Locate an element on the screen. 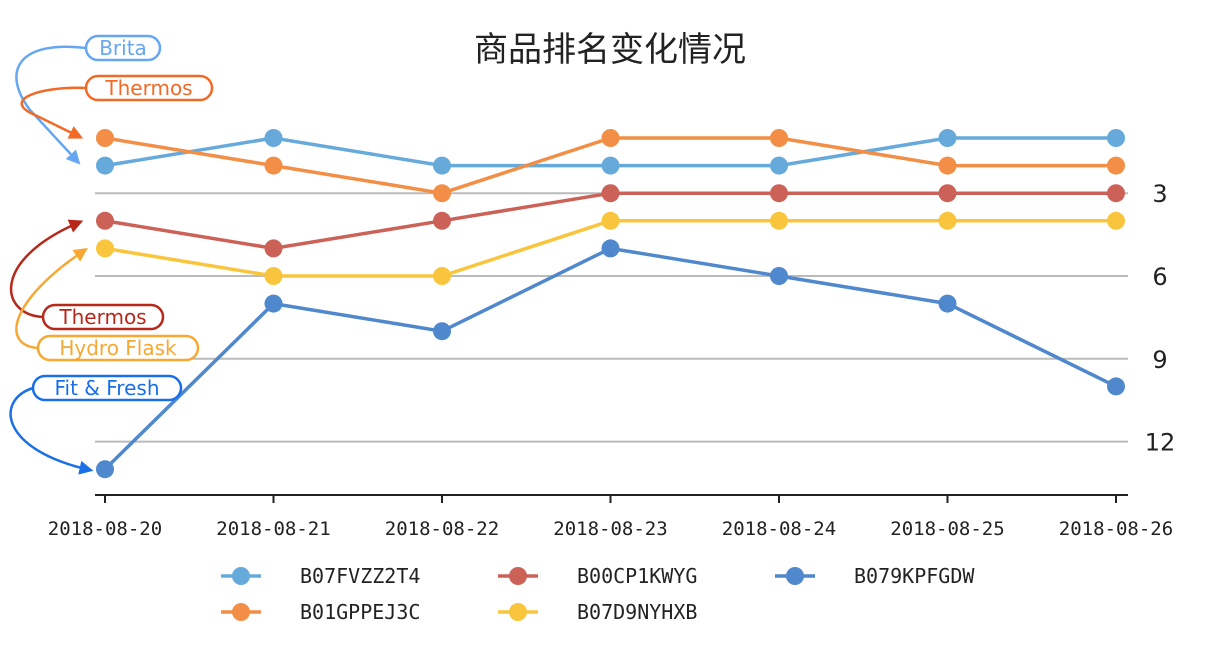  y-tick-label: 12 is located at coordinates (1160, 443).